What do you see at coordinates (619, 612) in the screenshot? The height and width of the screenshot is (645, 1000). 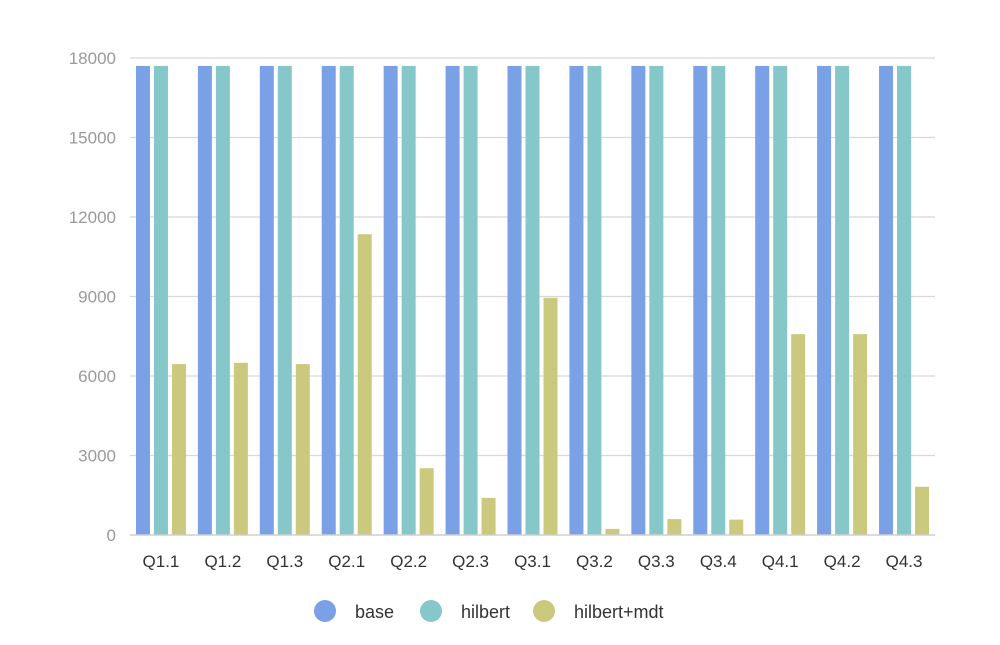 I see `legend-label: hilbert+mdt` at bounding box center [619, 612].